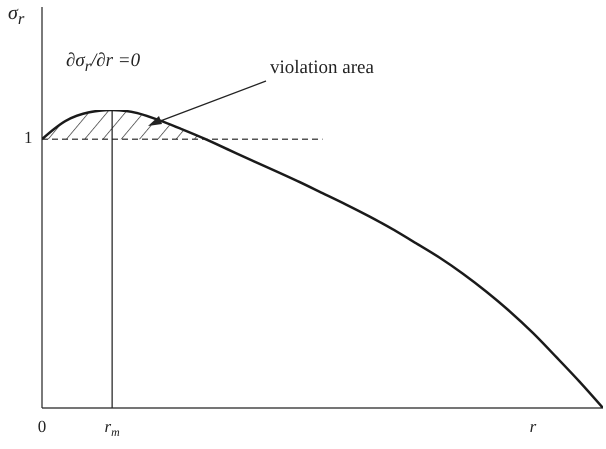 This screenshot has width=606, height=449. I want to click on text: 1, so click(28, 138).